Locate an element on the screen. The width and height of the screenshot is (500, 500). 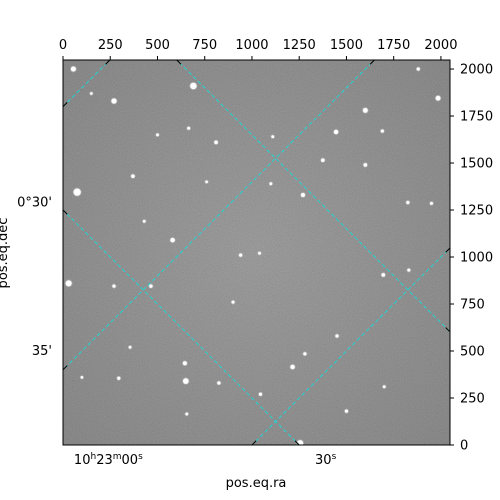
x-pixel-tick-label: 1500 is located at coordinates (346, 45).